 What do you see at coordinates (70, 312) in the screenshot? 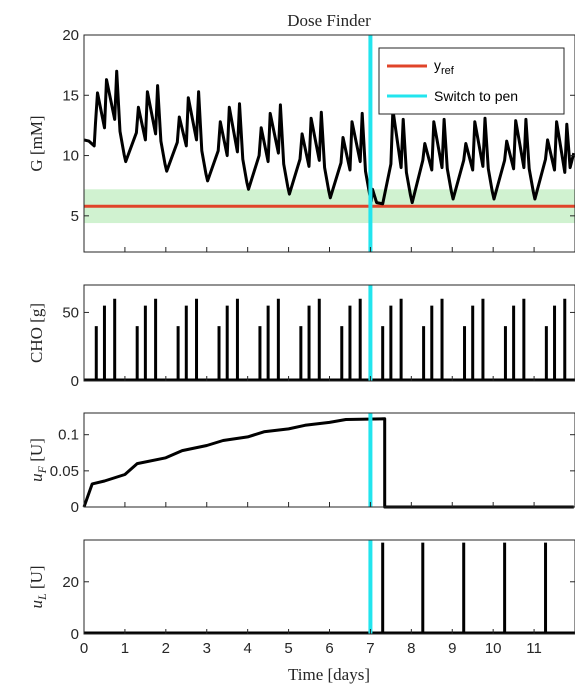
I see `y-tick-label: 50` at bounding box center [70, 312].